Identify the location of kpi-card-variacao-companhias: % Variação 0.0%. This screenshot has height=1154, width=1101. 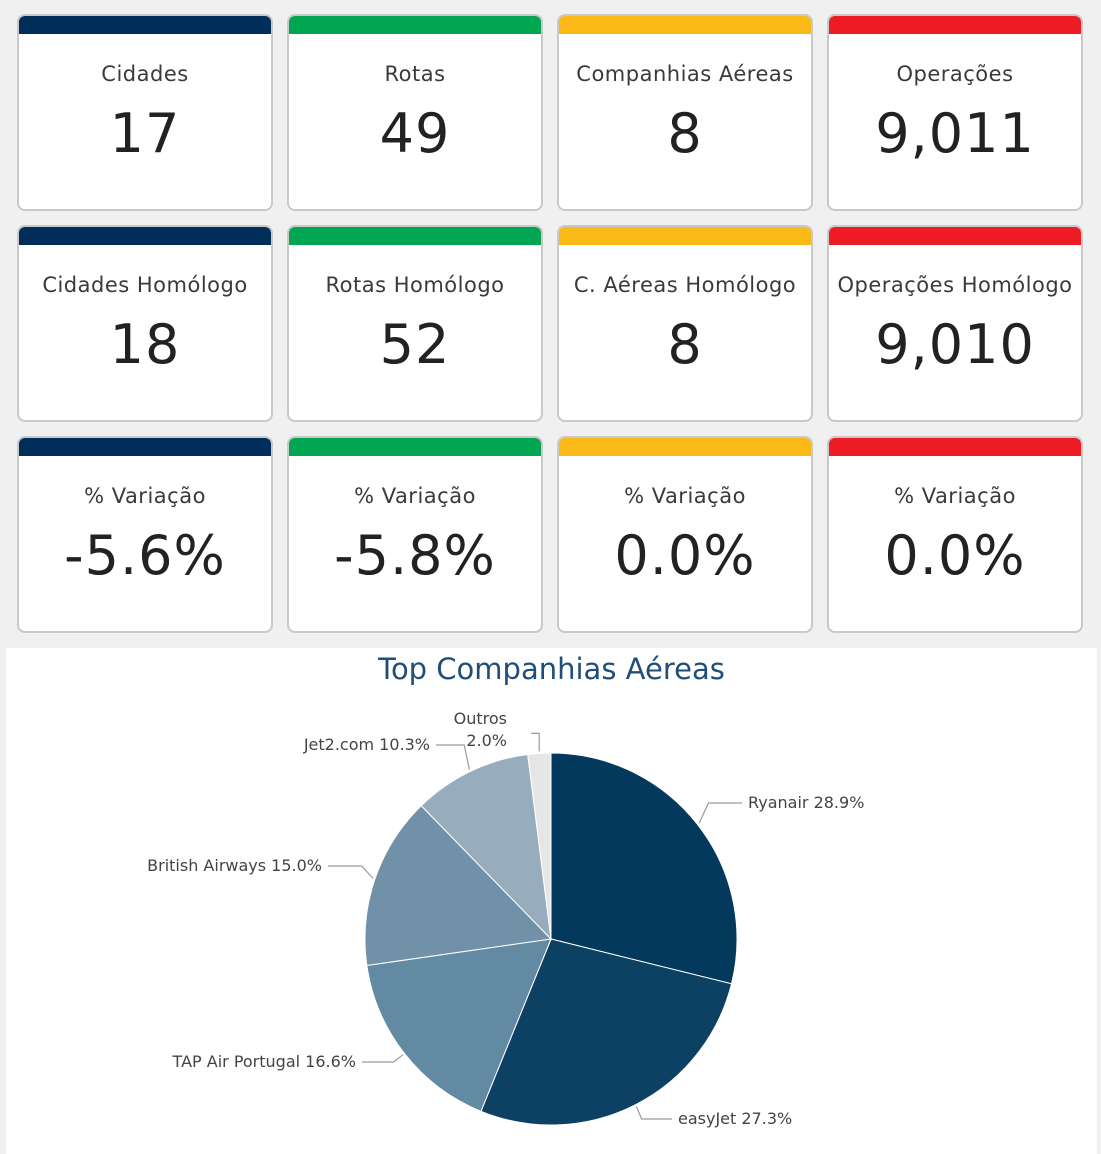
(685, 534).